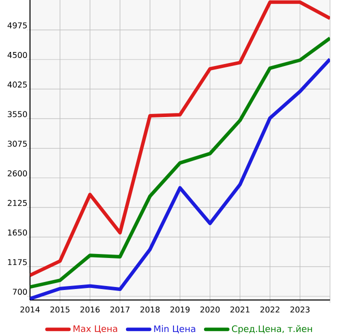  Describe the element at coordinates (175, 329) in the screenshot. I see `legend-label: Min Цена` at that location.